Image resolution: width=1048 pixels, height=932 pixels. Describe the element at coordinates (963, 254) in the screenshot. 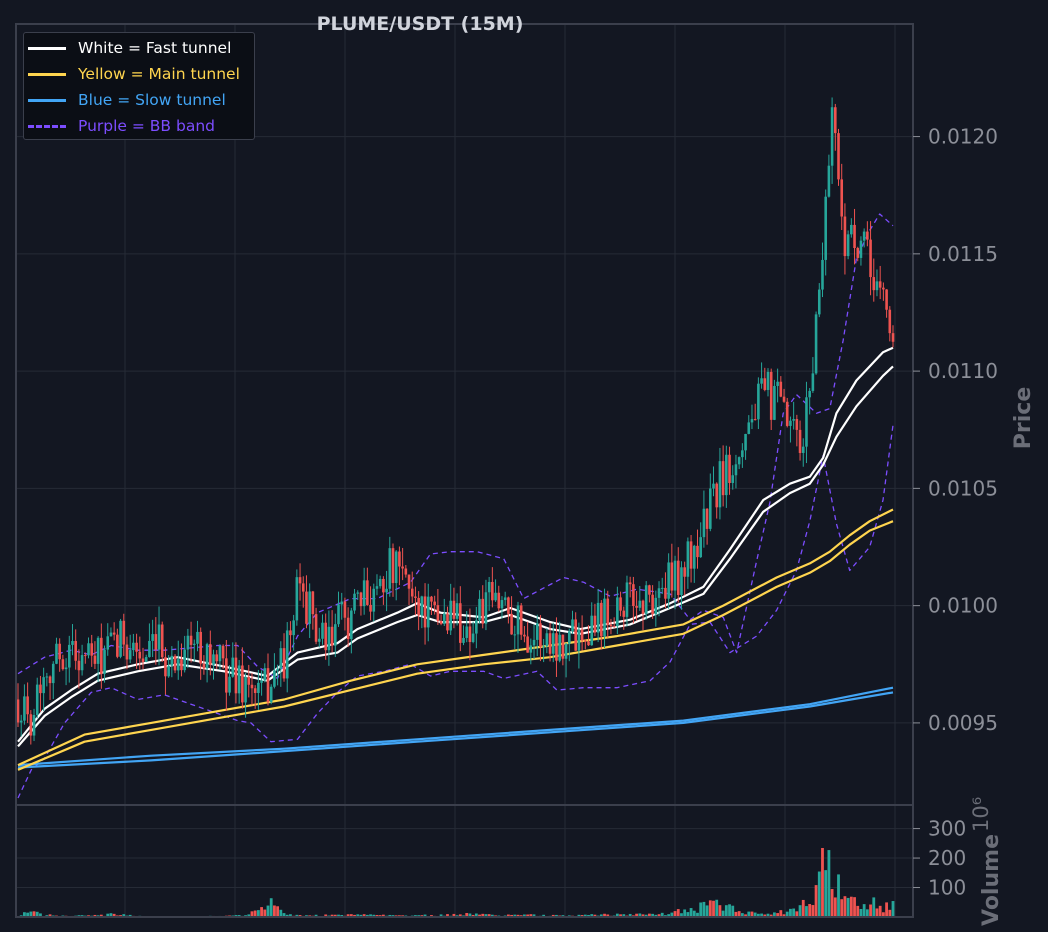

I see `y-tick-label-4: 0.0115` at that location.